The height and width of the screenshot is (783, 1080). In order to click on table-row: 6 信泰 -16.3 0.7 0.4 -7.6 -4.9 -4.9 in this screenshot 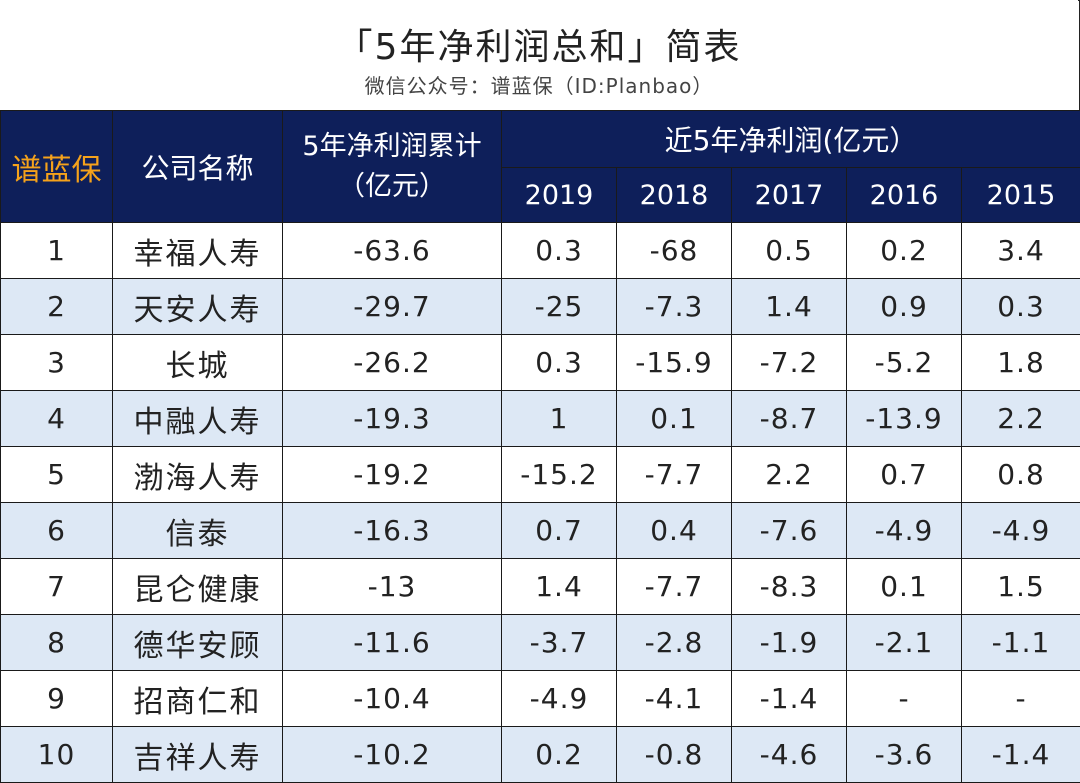, I will do `click(540, 531)`.